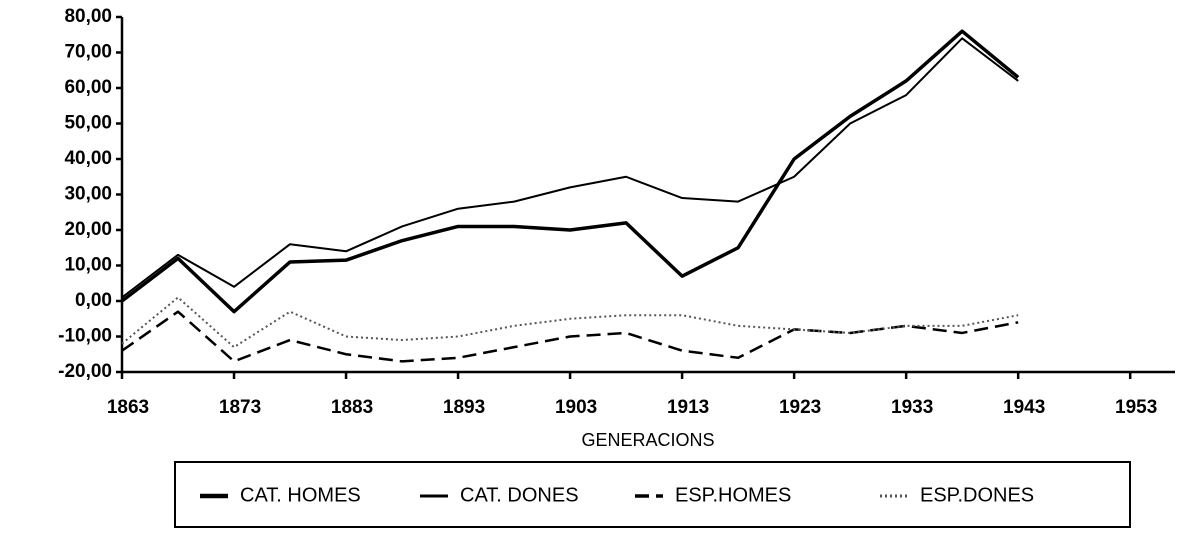 The height and width of the screenshot is (533, 1190). I want to click on legend-label: ESP.DONES, so click(977, 495).